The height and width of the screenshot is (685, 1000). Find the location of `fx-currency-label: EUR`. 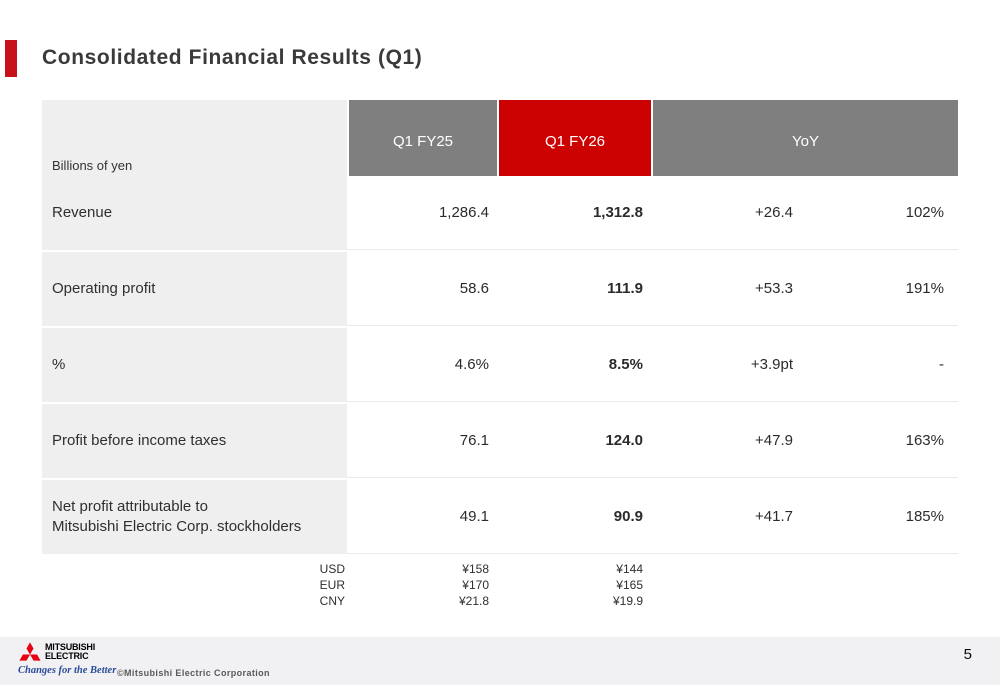

fx-currency-label: EUR is located at coordinates (332, 585).